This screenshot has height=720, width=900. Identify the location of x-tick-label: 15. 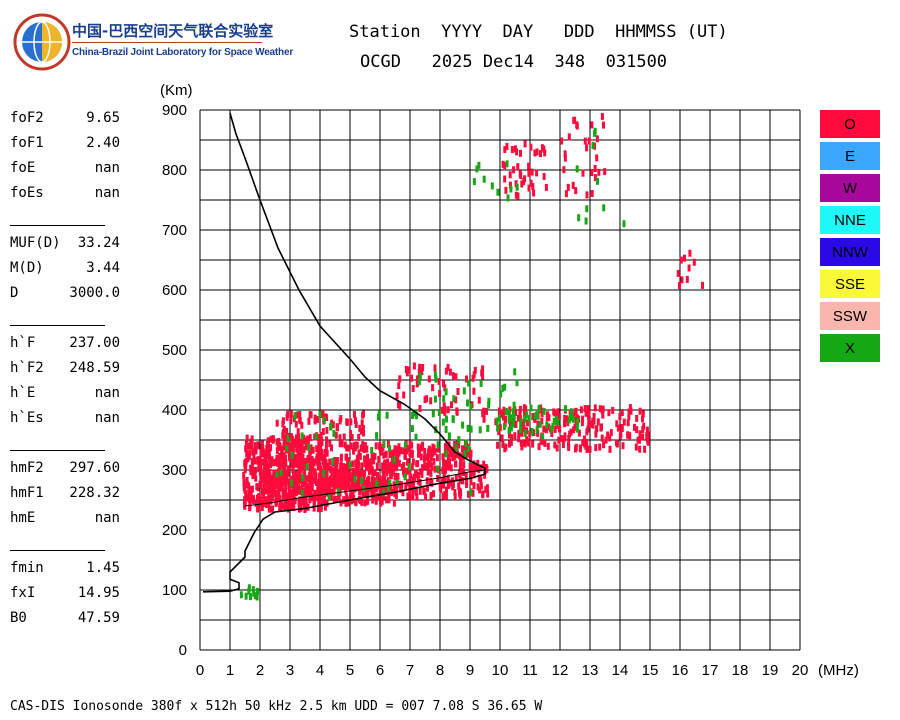
(650, 670).